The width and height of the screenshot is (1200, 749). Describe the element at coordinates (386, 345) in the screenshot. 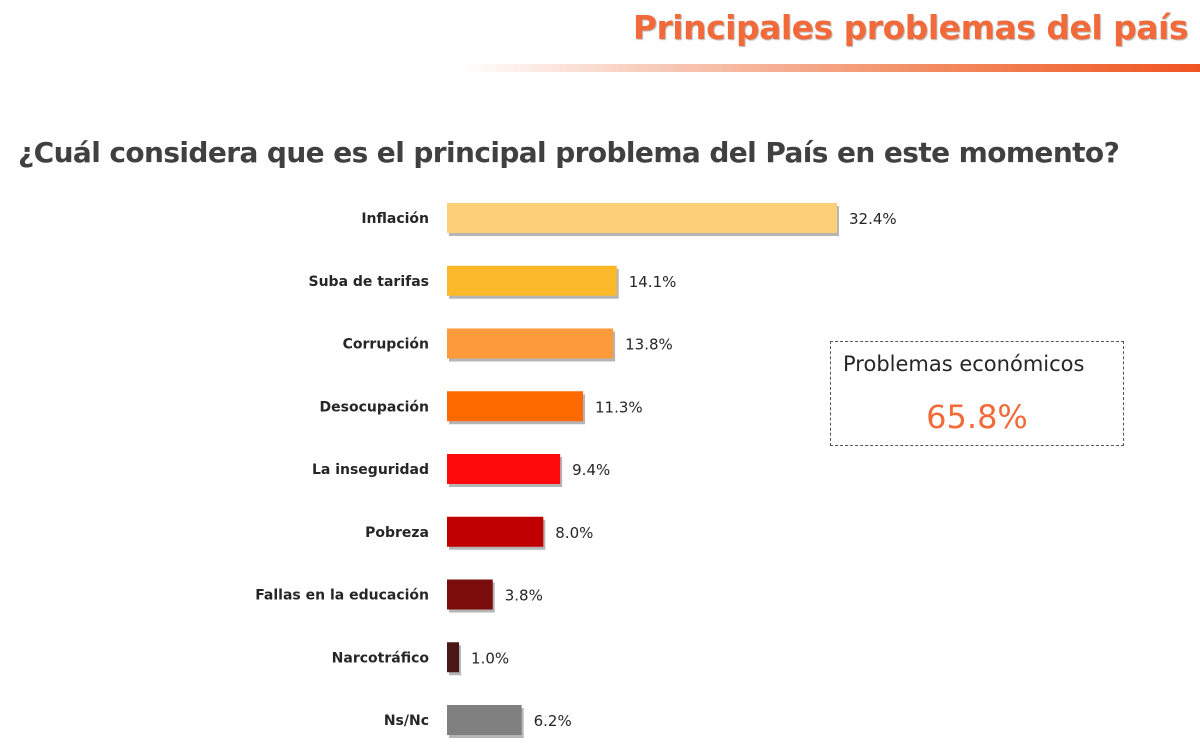

I see `category-label: Corrupción` at that location.